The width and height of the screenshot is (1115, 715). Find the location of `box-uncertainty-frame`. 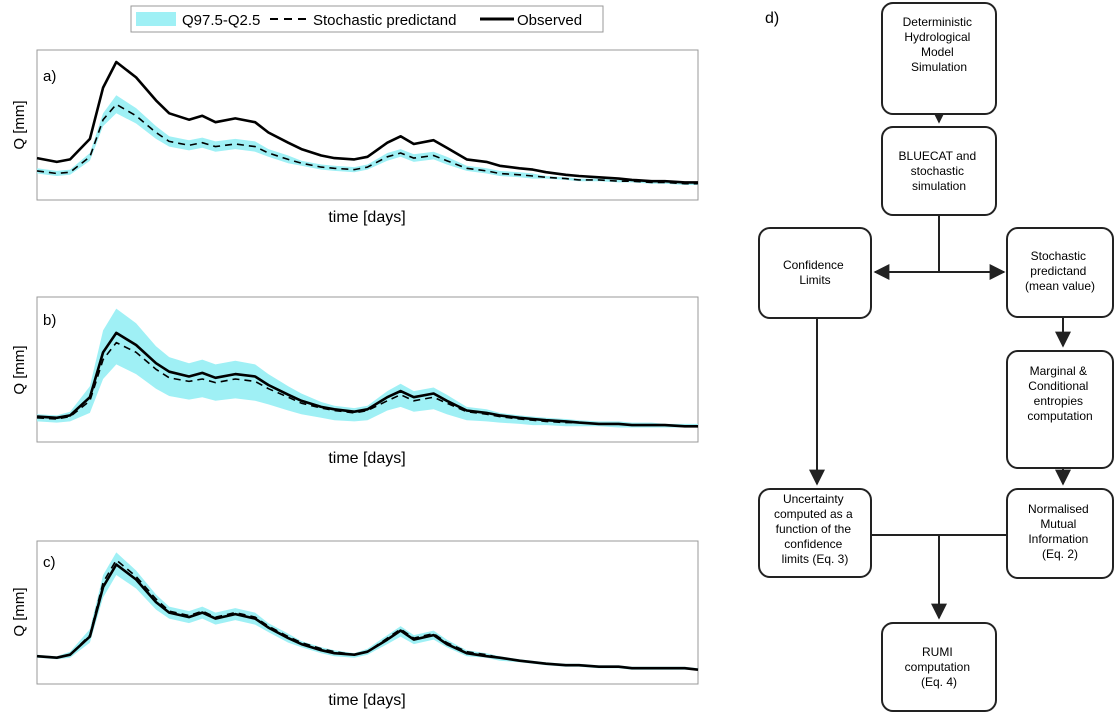

box-uncertainty-frame is located at coordinates (815, 533).